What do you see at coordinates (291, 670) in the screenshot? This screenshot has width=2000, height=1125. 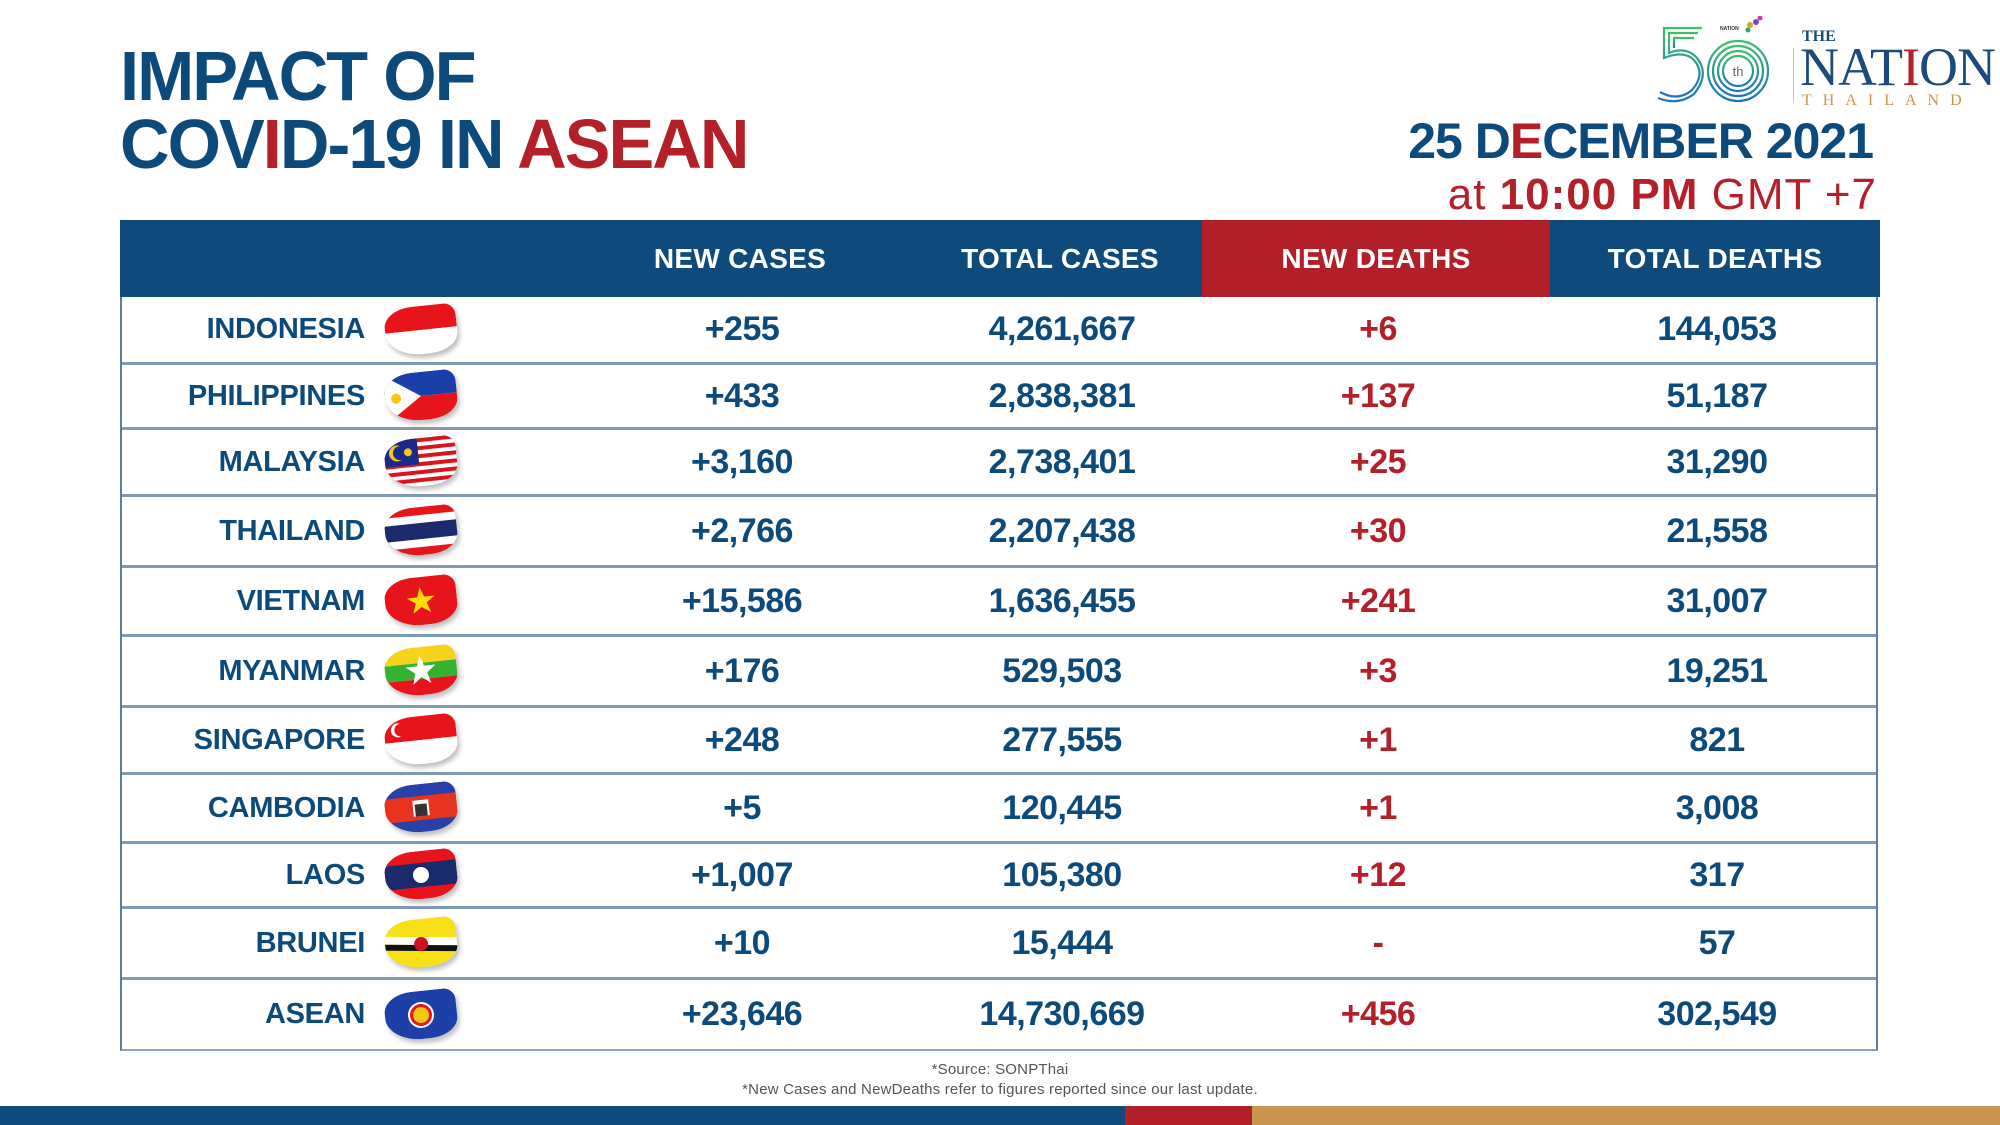 I see `country-name: MYANMAR` at bounding box center [291, 670].